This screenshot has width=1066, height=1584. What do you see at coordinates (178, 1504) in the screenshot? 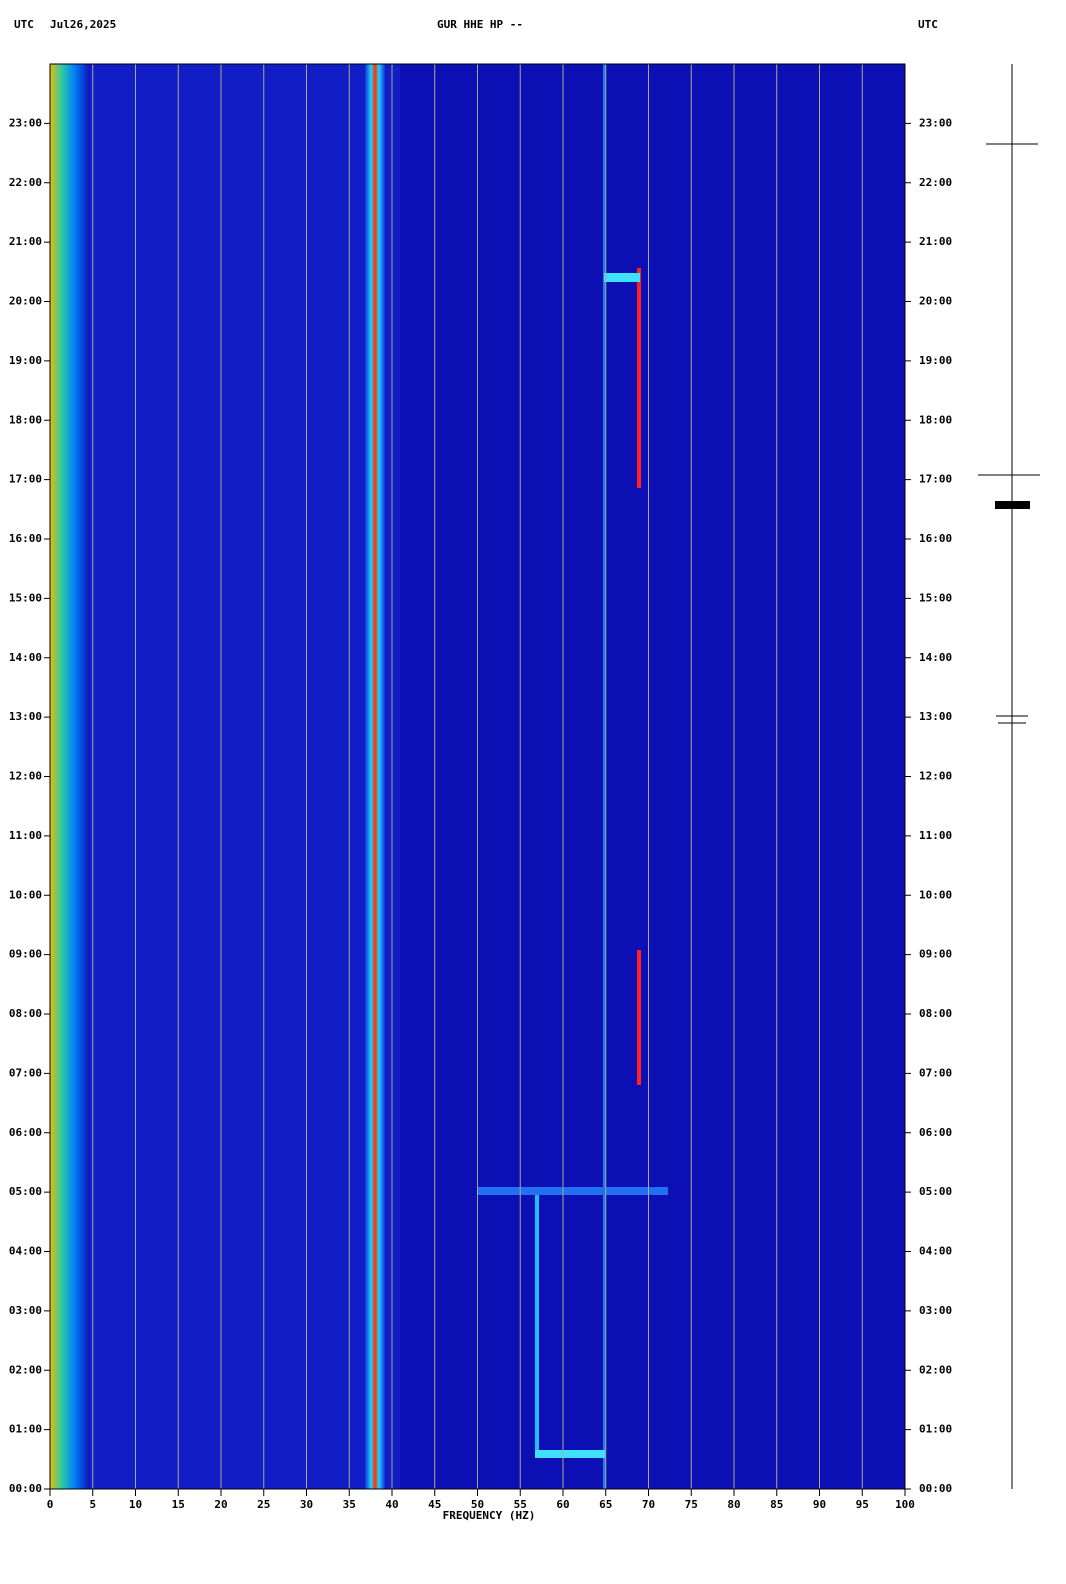
I see `x-tick-label: 15` at bounding box center [178, 1504].